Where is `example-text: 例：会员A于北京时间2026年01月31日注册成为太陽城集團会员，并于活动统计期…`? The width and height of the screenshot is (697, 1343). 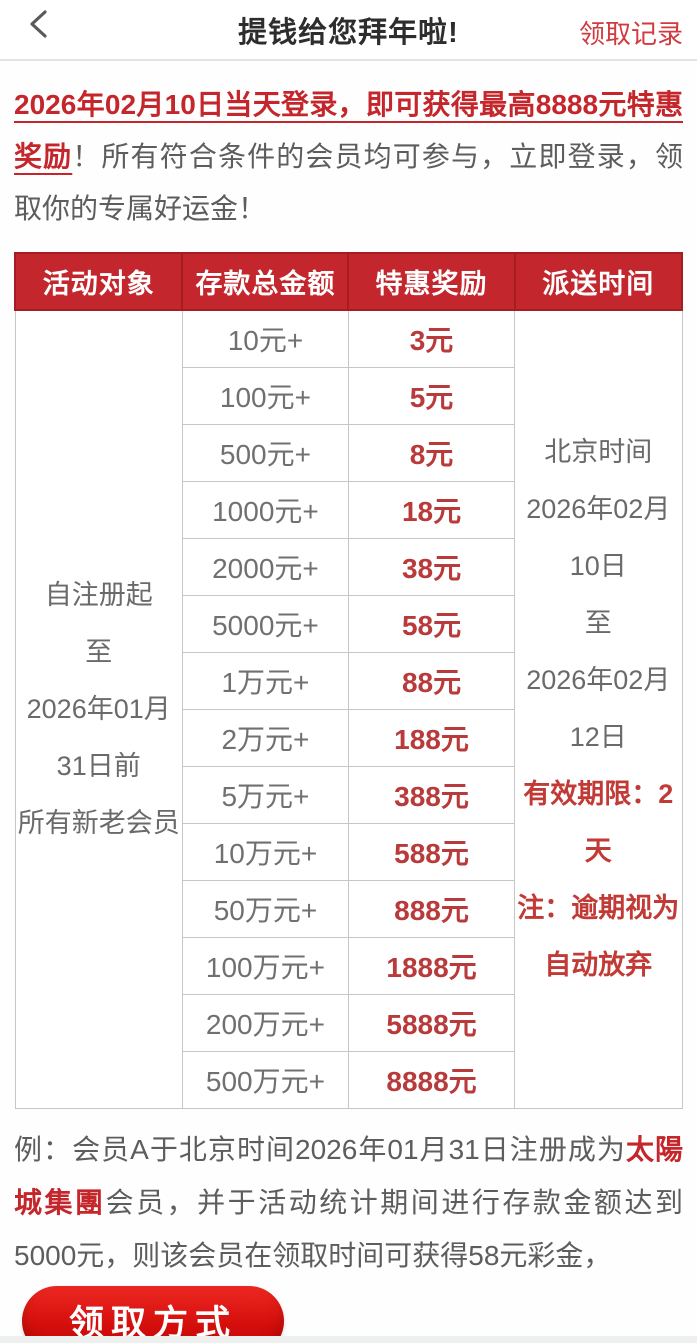 example-text: 例：会员A于北京时间2026年01月31日注册成为太陽城集團会员，并于活动统计期… is located at coordinates (348, 1202).